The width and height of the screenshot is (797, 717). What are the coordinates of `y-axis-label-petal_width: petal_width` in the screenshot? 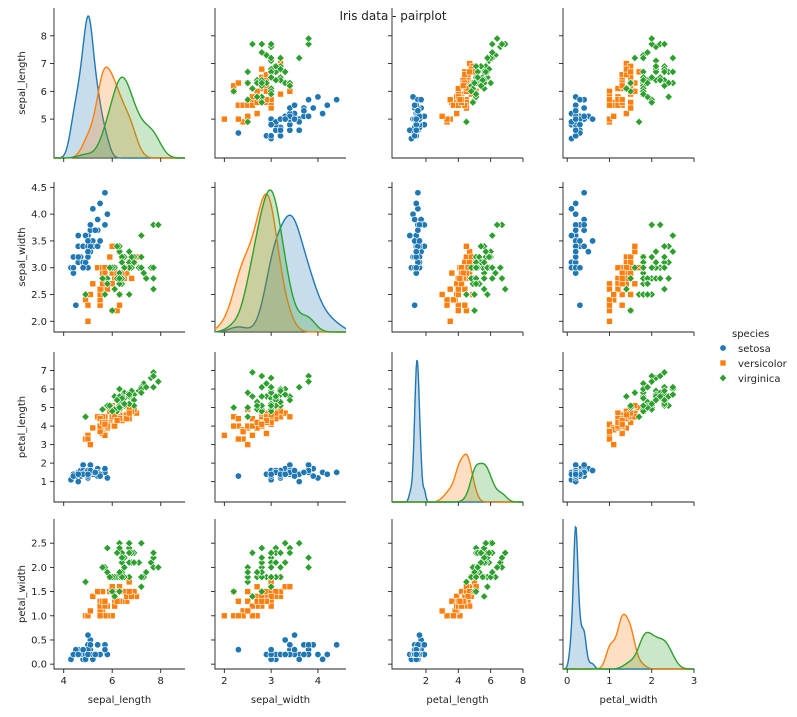 It's located at (22, 594).